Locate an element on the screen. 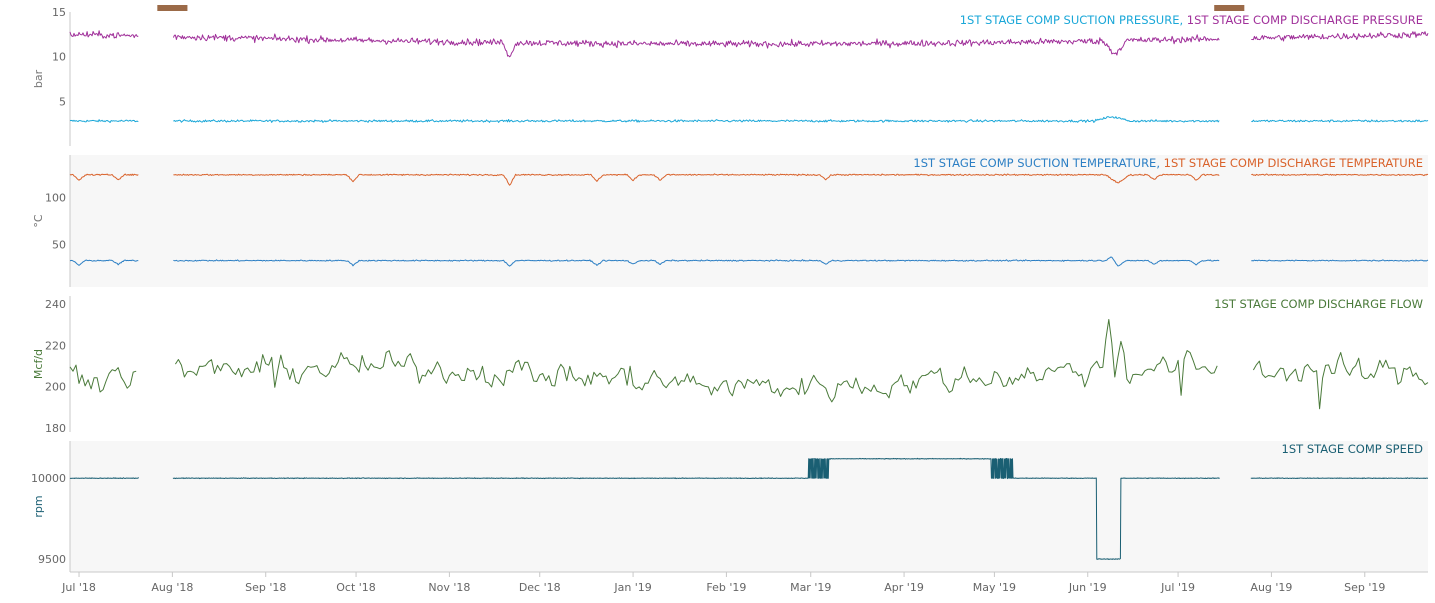 The height and width of the screenshot is (603, 1435). x-tick-label-1: Aug '18 is located at coordinates (172, 587).